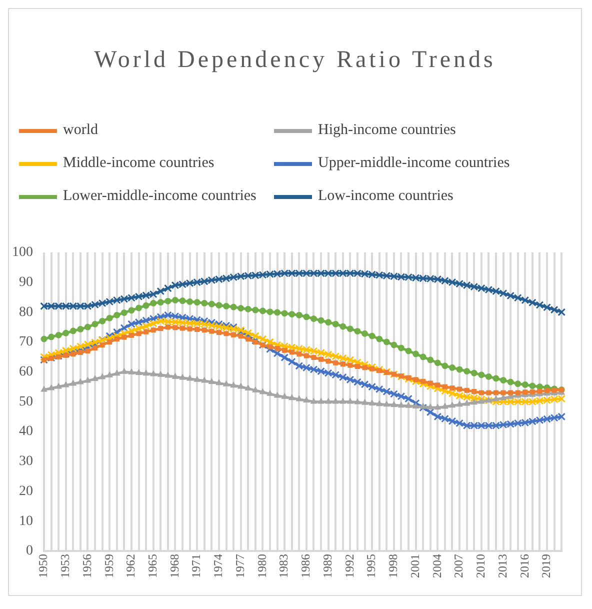 This screenshot has width=592, height=609. What do you see at coordinates (138, 163) in the screenshot?
I see `legend-label: Middle-income countries` at bounding box center [138, 163].